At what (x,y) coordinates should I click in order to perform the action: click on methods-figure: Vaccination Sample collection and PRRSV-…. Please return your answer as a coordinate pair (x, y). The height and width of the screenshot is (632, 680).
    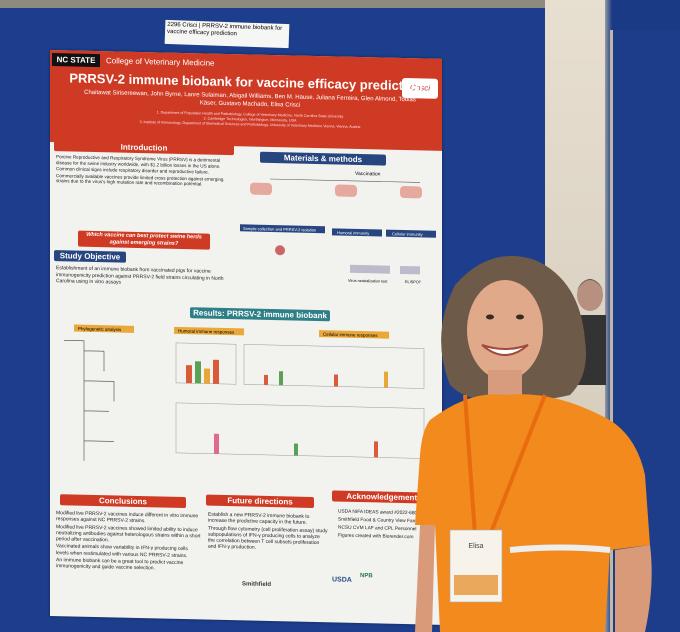
    Looking at the image, I should click on (338, 227).